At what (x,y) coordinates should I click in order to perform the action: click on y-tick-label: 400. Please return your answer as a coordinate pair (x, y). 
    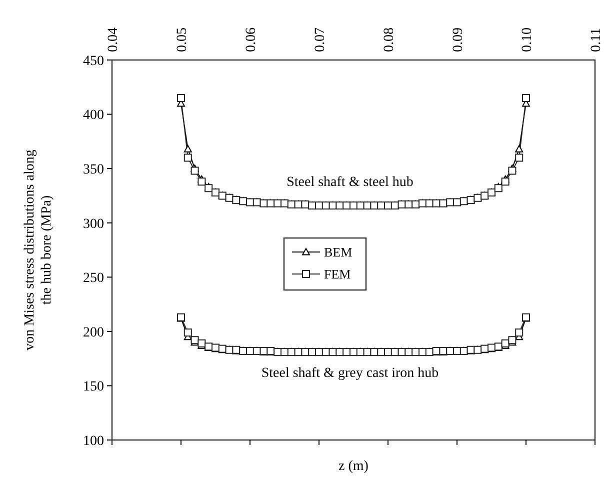
    Looking at the image, I should click on (93, 116).